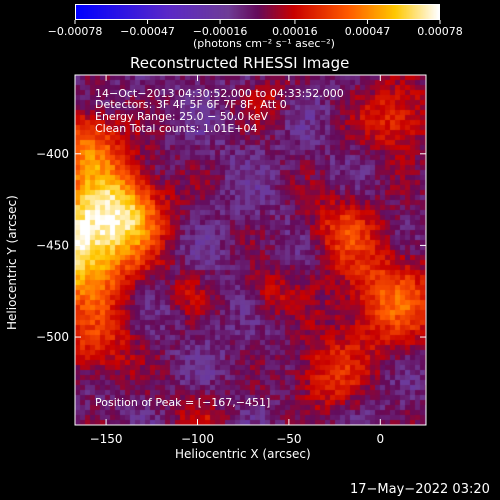 The image size is (500, 500). Describe the element at coordinates (147, 31) in the screenshot. I see `colorbar-tick-label: −0.00047` at that location.